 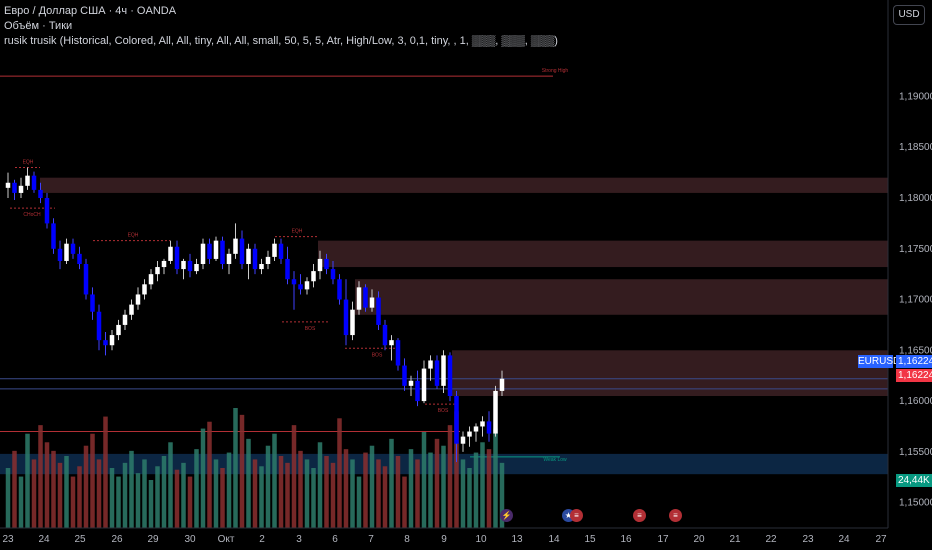 What do you see at coordinates (117, 539) in the screenshot?
I see `time-tick-label: 26` at bounding box center [117, 539].